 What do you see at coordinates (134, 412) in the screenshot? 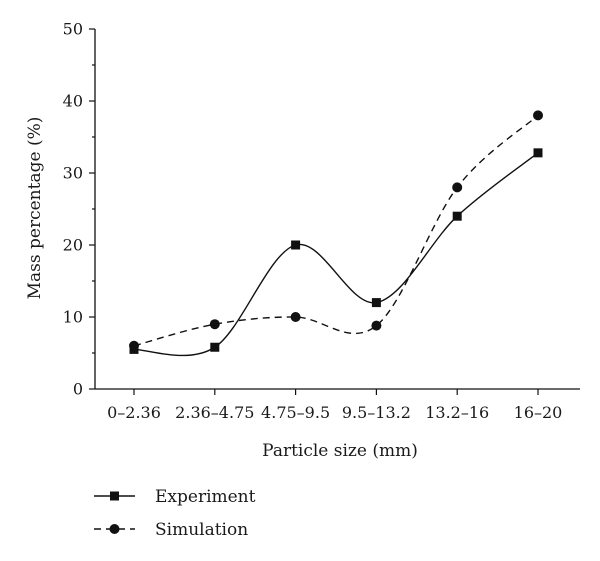
I see `x-tick-label: 0–2.36` at bounding box center [134, 412].